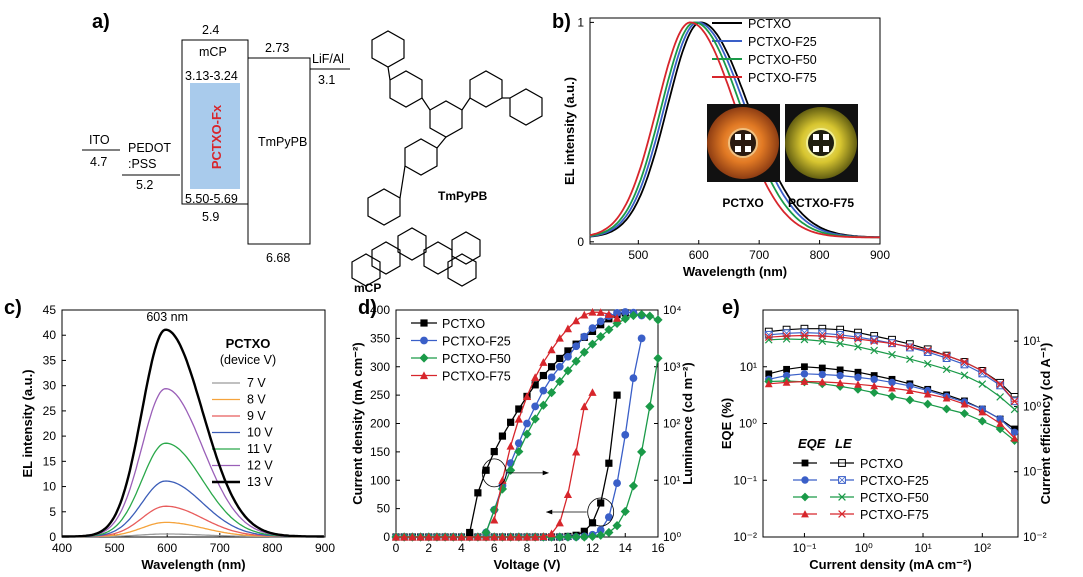 Image resolution: width=1083 pixels, height=577 pixels. Describe the element at coordinates (272, 548) in the screenshot. I see `x-tick-label-c: 800` at that location.